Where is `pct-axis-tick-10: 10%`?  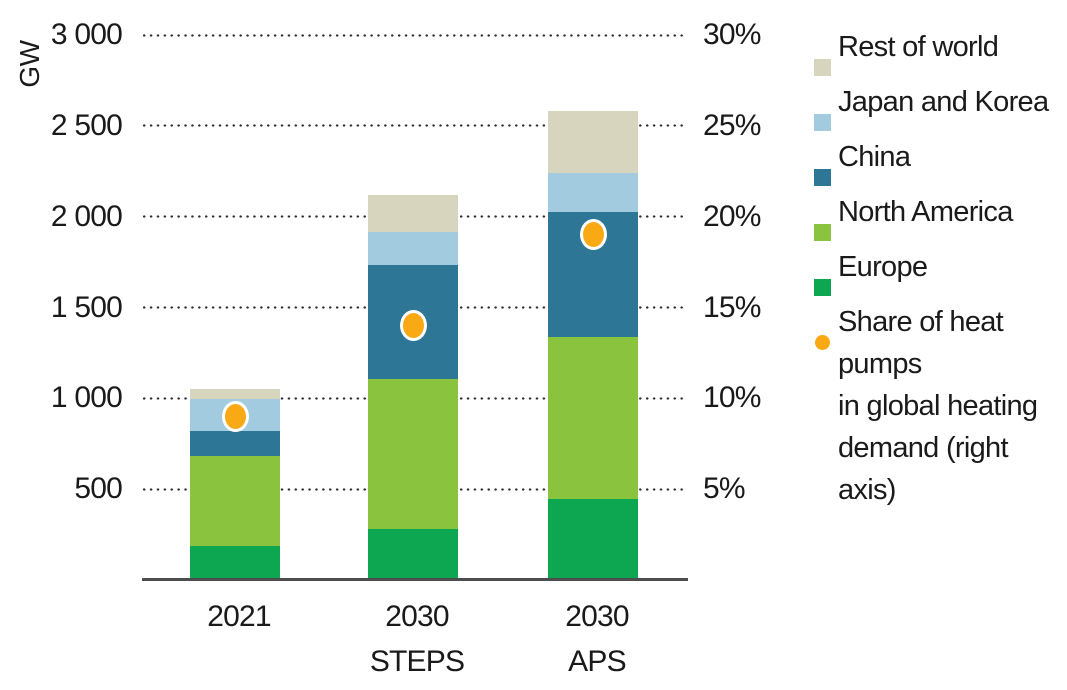
pct-axis-tick-10: 10% is located at coordinates (732, 398).